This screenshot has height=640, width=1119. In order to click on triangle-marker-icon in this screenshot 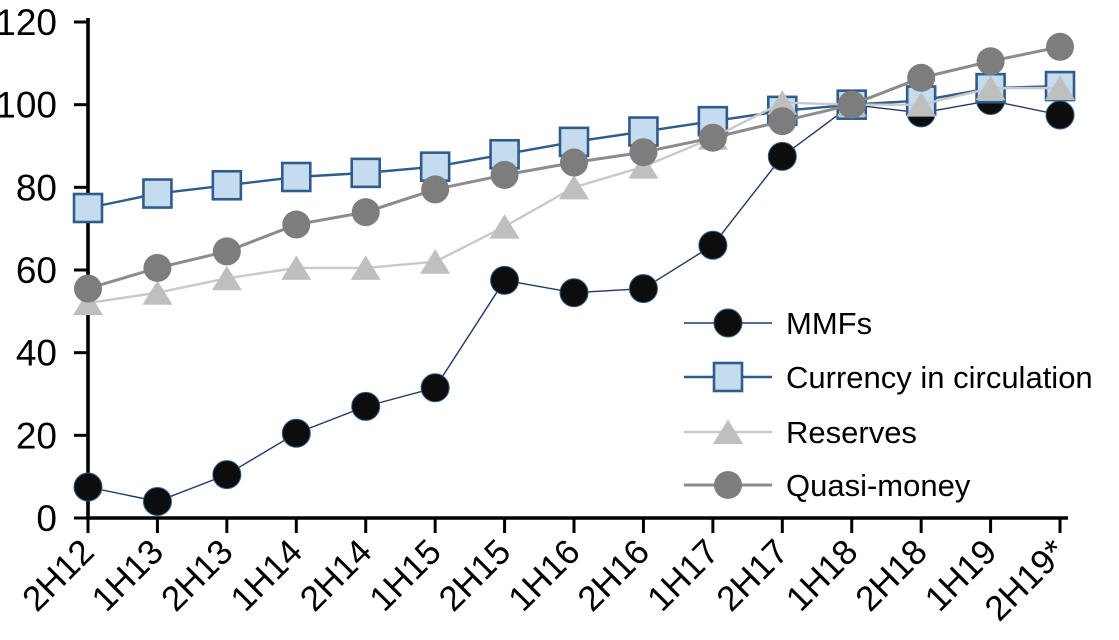, I will do `click(728, 431)`.